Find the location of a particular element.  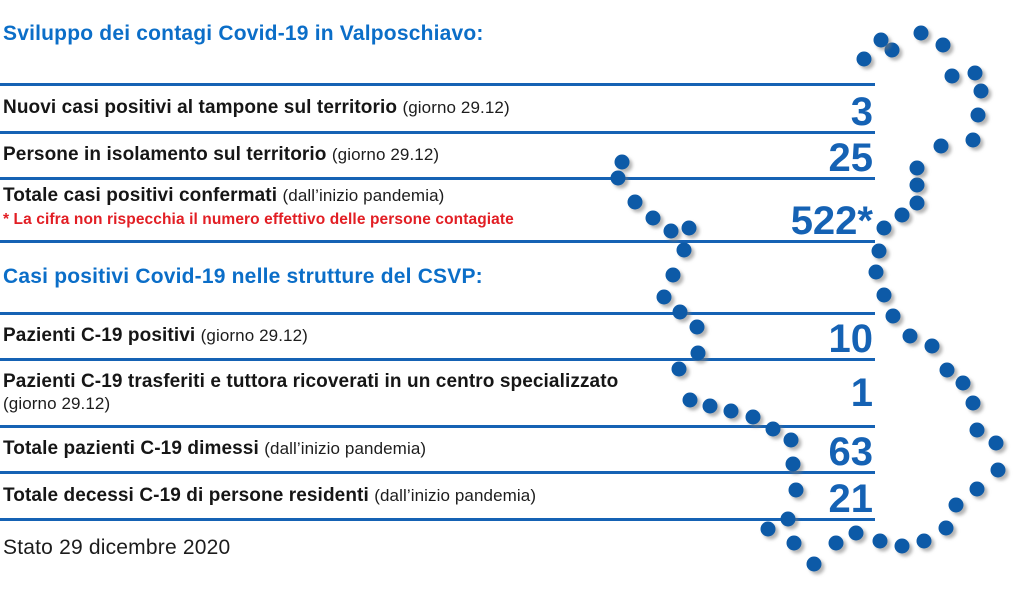

row-label: Pazienti C-19 positivi is located at coordinates (99, 336).